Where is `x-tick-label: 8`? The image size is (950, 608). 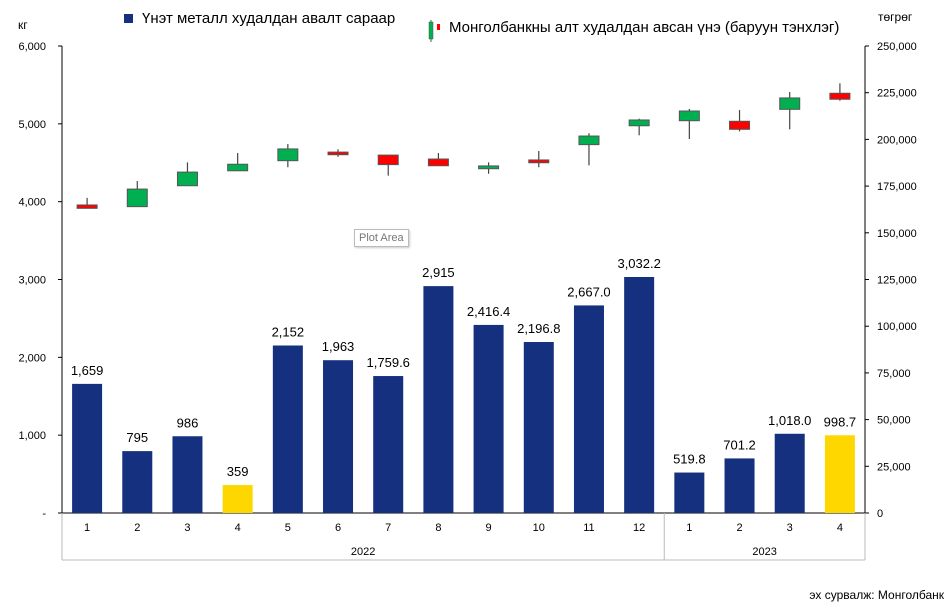 x-tick-label: 8 is located at coordinates (438, 528).